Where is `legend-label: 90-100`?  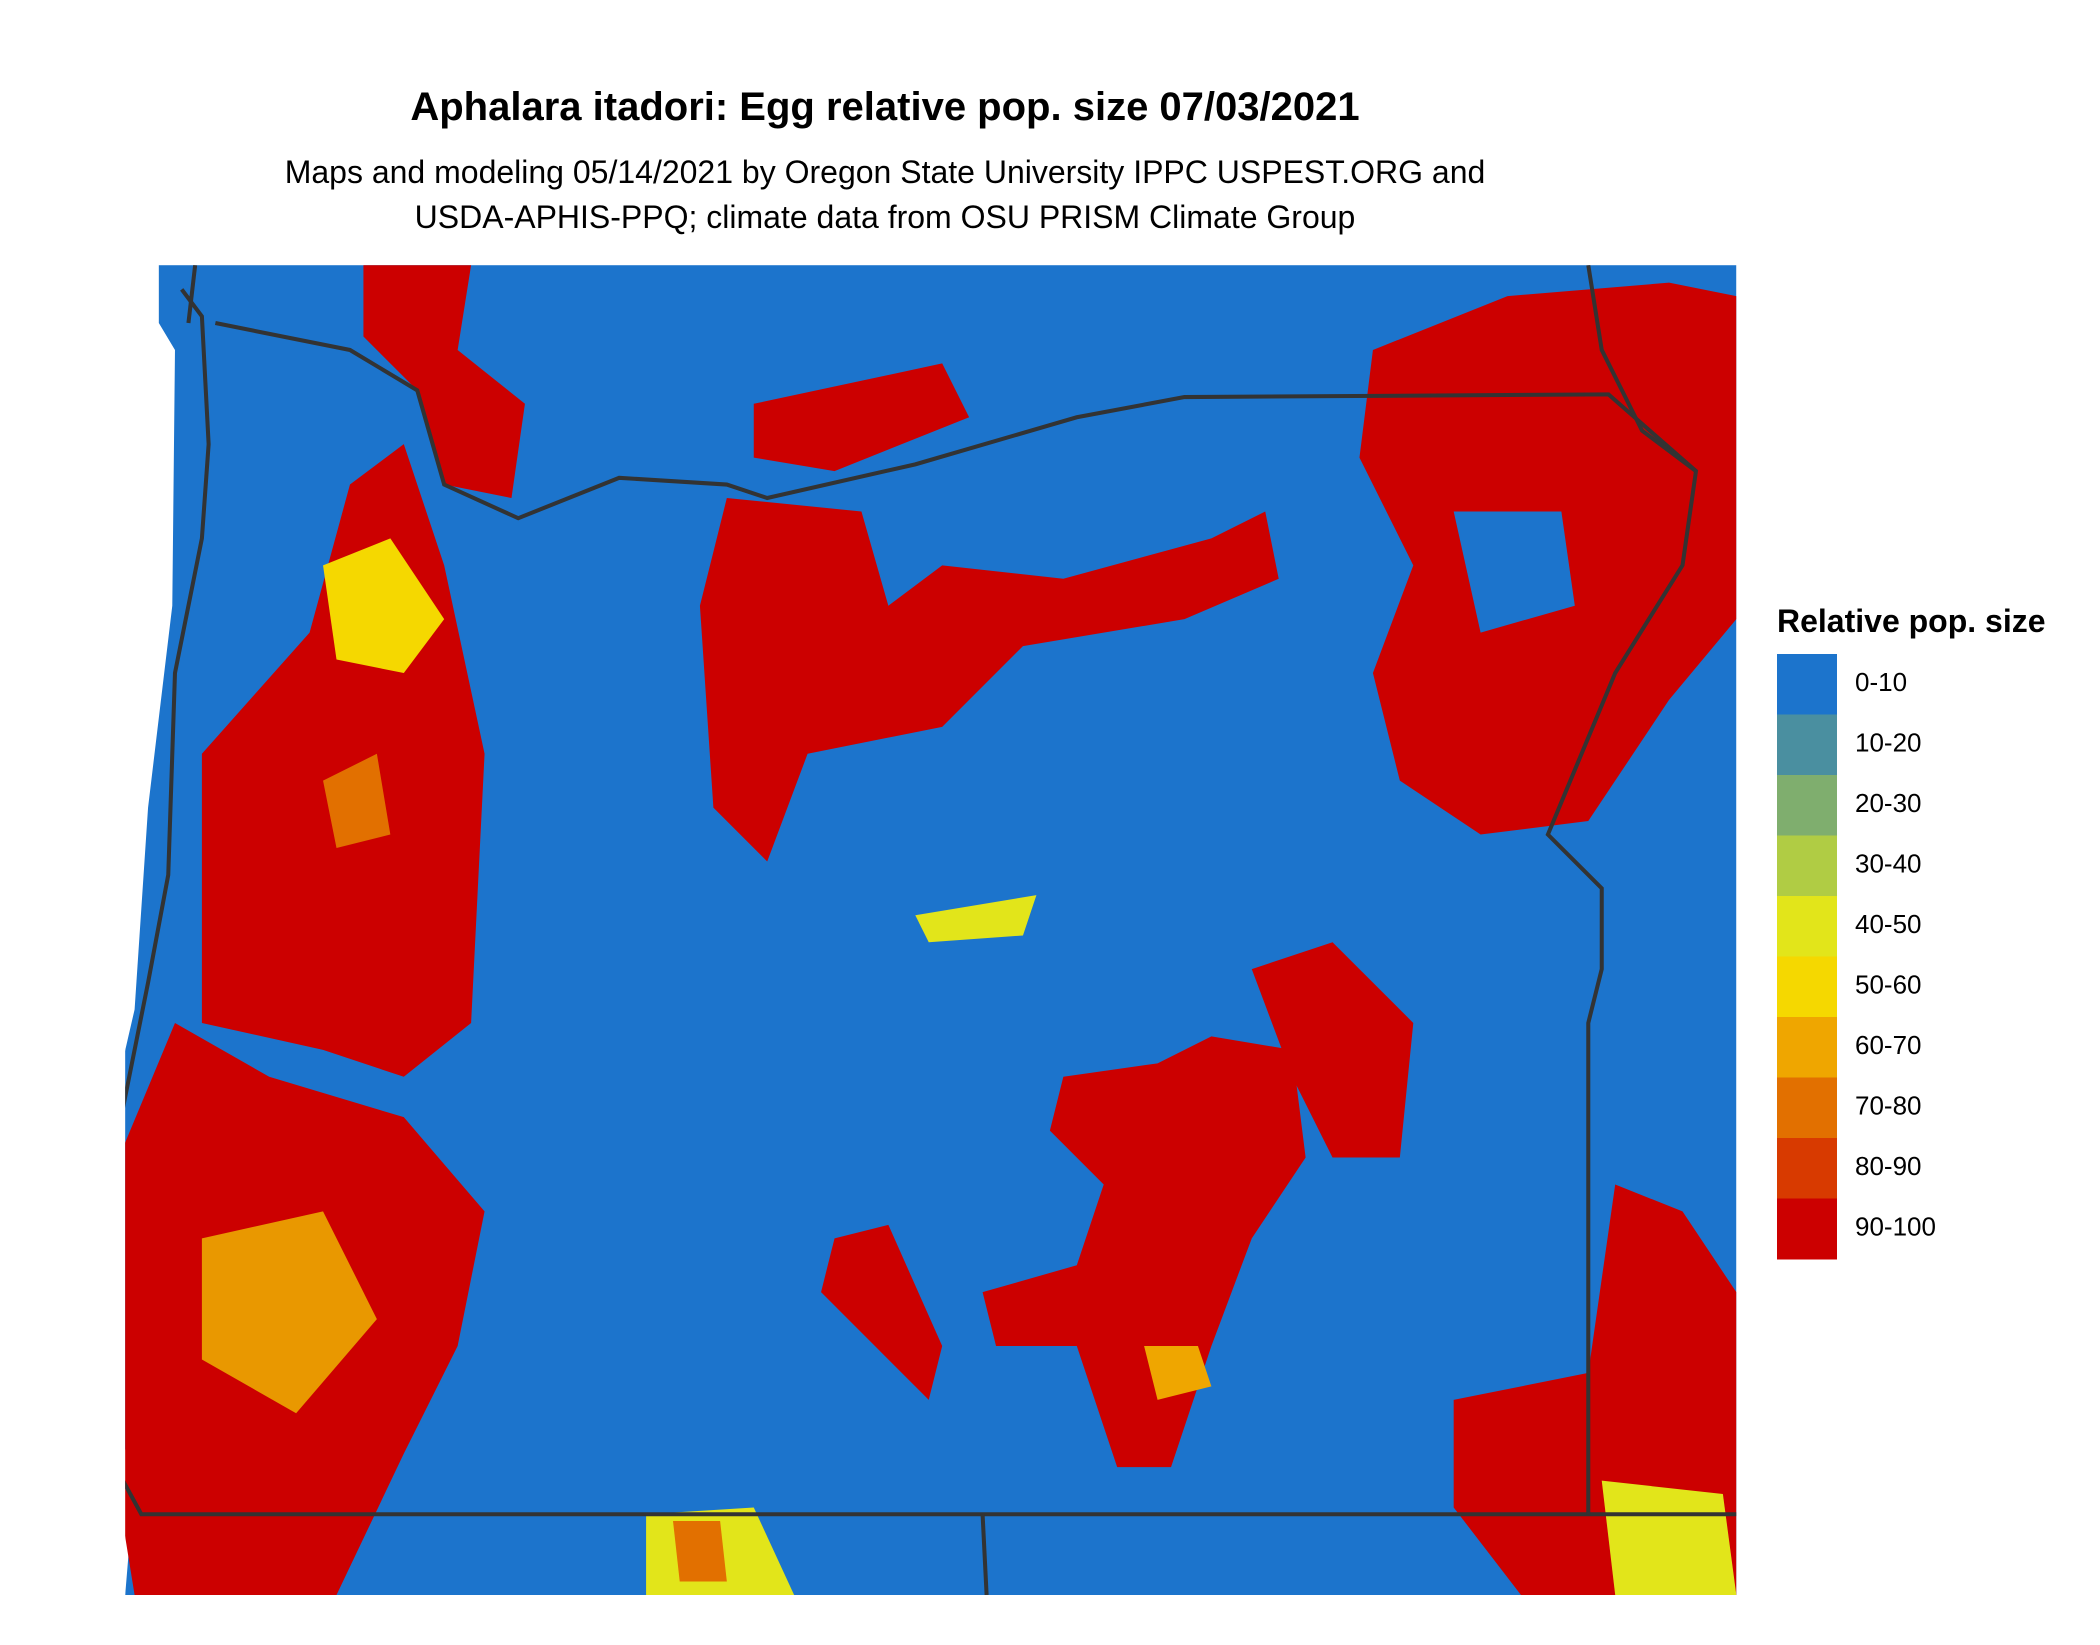
legend-label: 90-100 is located at coordinates (1895, 1227).